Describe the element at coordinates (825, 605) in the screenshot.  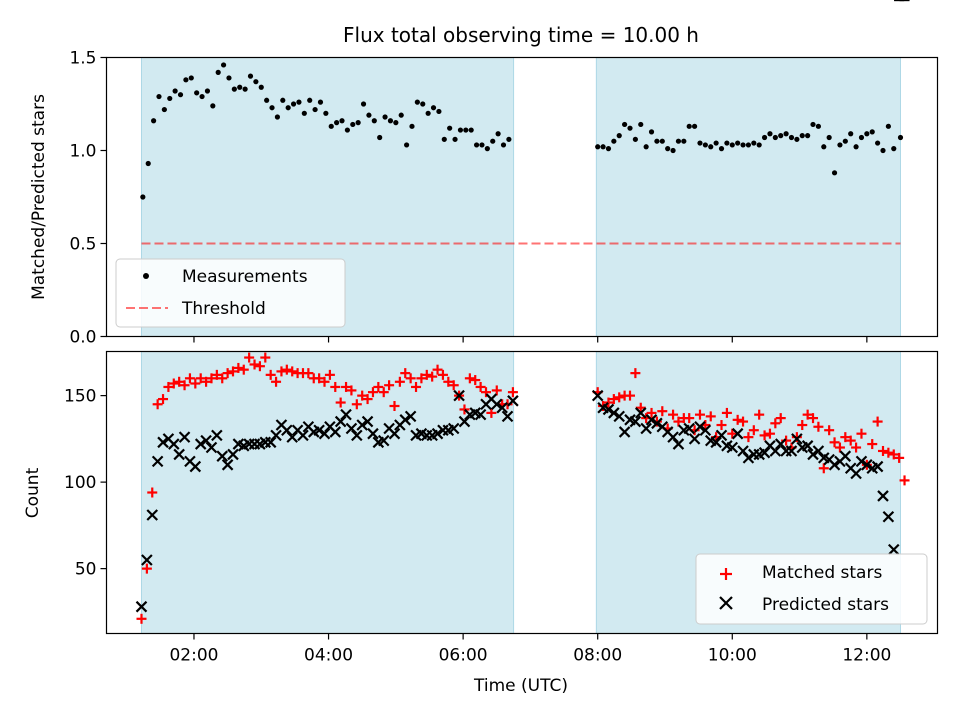
I see `legend-predicted-label: Predicted stars` at that location.